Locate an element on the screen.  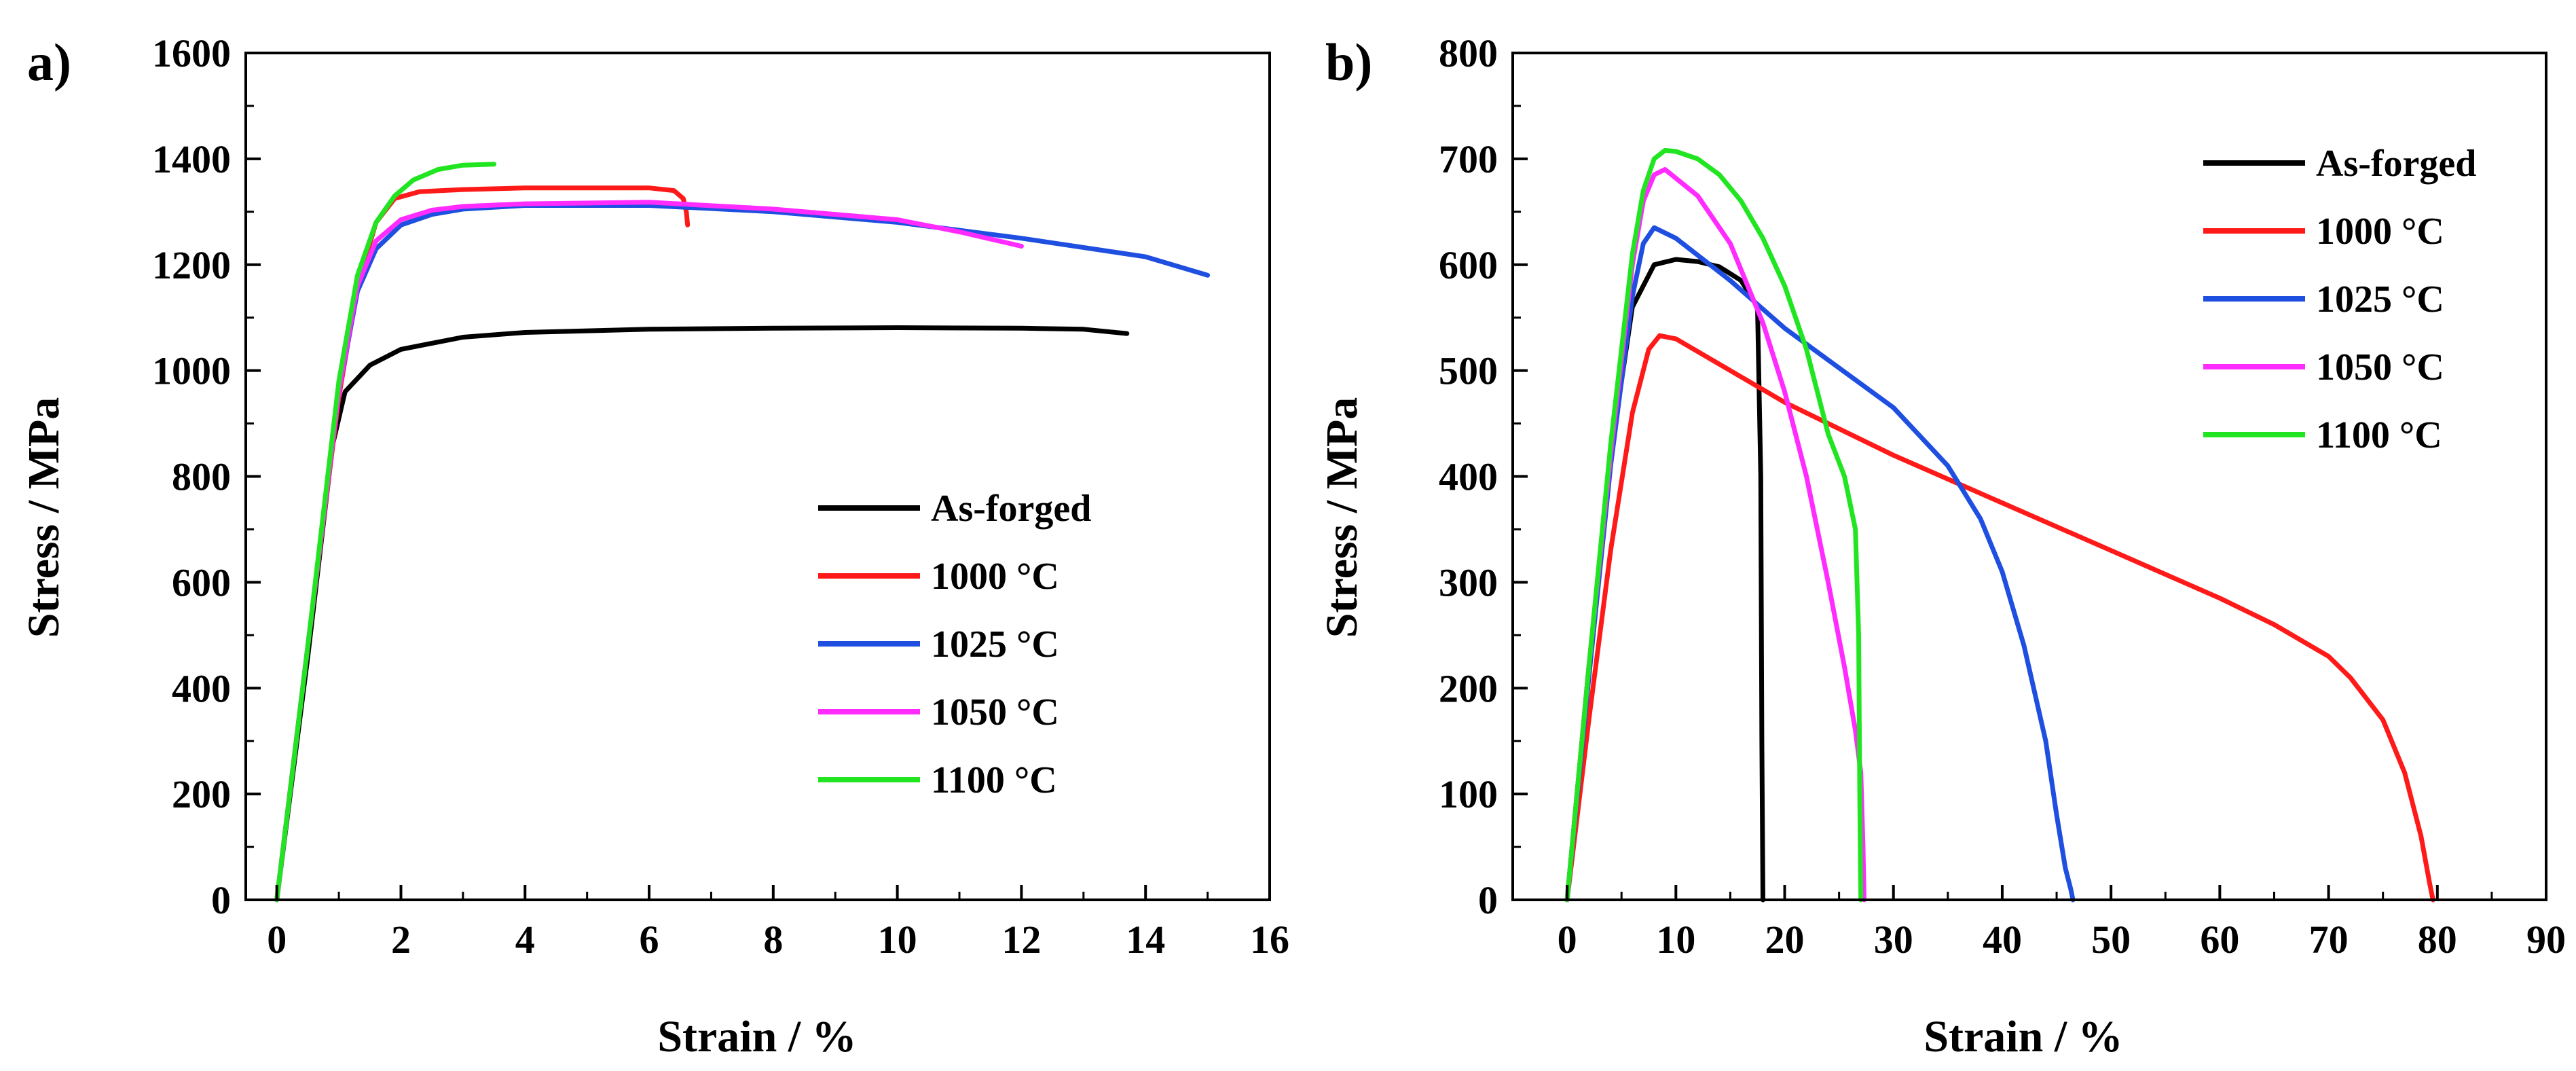
x-tick-label: 40 is located at coordinates (2003, 940).